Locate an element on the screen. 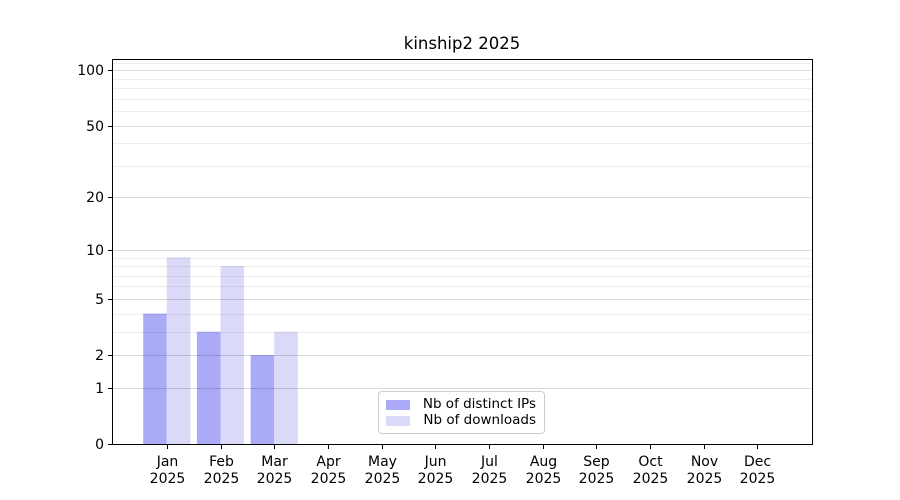 The width and height of the screenshot is (900, 500). y-axis-tick-label: 20 is located at coordinates (95, 198).